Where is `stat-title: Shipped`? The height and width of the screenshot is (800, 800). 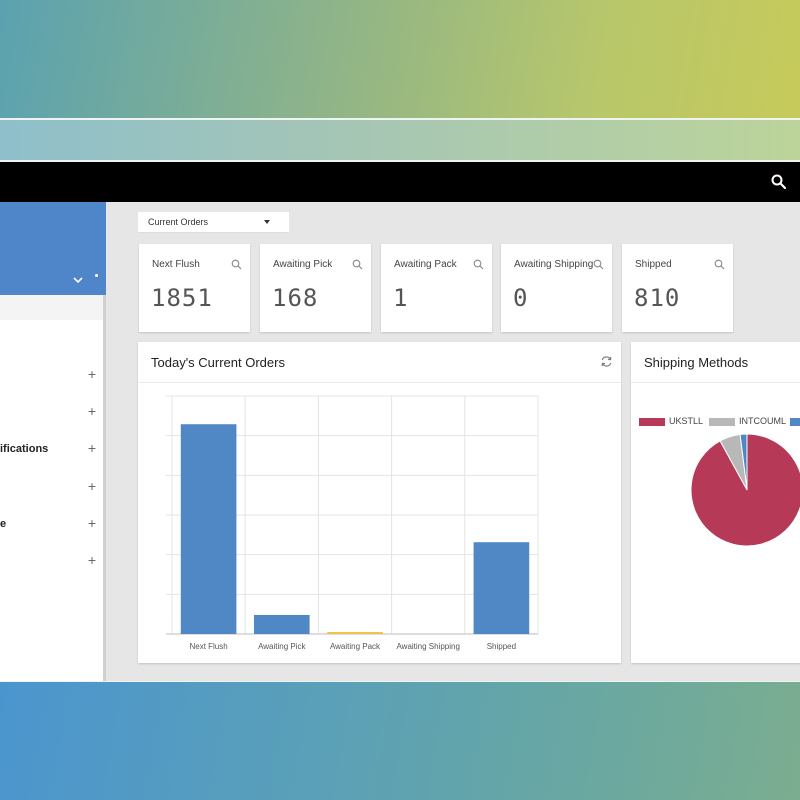 stat-title: Shipped is located at coordinates (653, 264).